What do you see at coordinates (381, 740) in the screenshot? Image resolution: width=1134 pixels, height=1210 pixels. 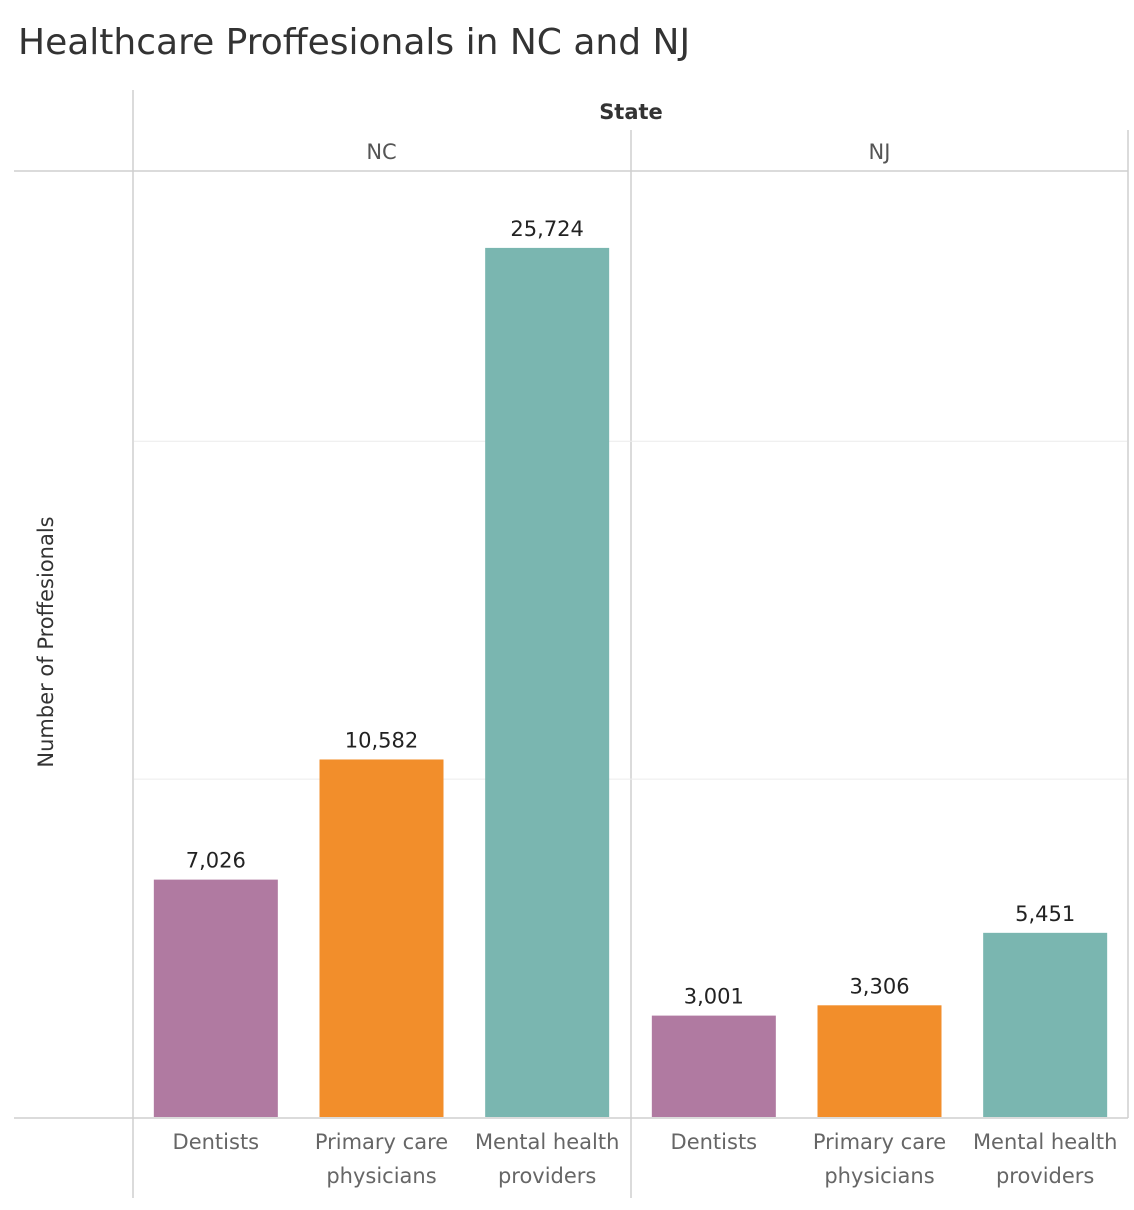 I see `data-label: 10,582` at bounding box center [381, 740].